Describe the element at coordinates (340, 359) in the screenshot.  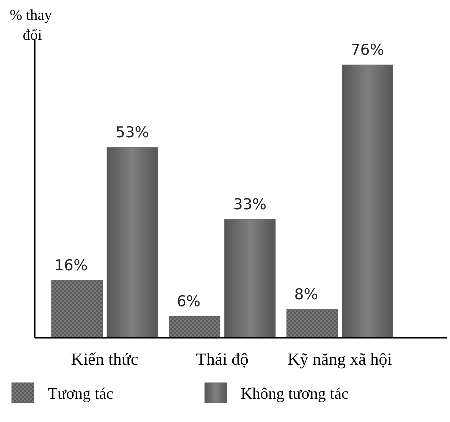
I see `x-tick-label: Kỹ năng xã hội` at that location.